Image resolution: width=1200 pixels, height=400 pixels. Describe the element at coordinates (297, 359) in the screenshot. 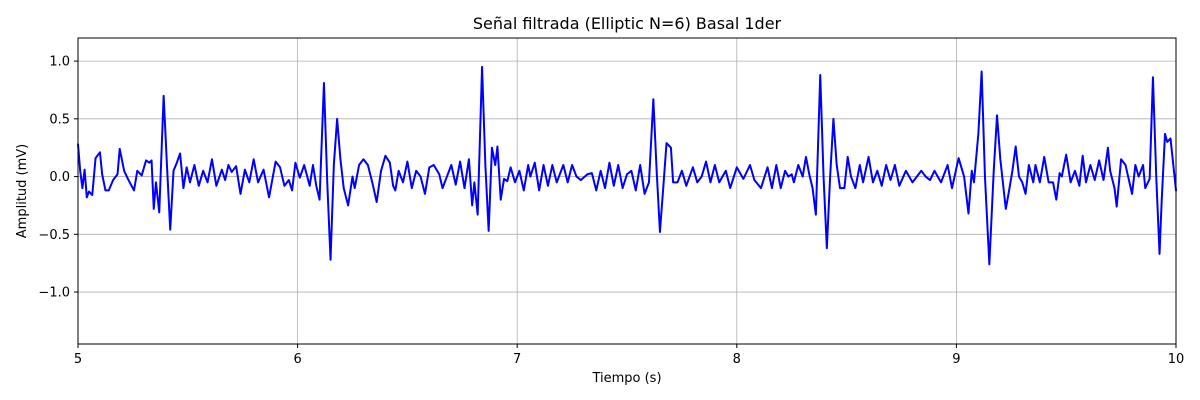

I see `x-tick-label: 6` at that location.